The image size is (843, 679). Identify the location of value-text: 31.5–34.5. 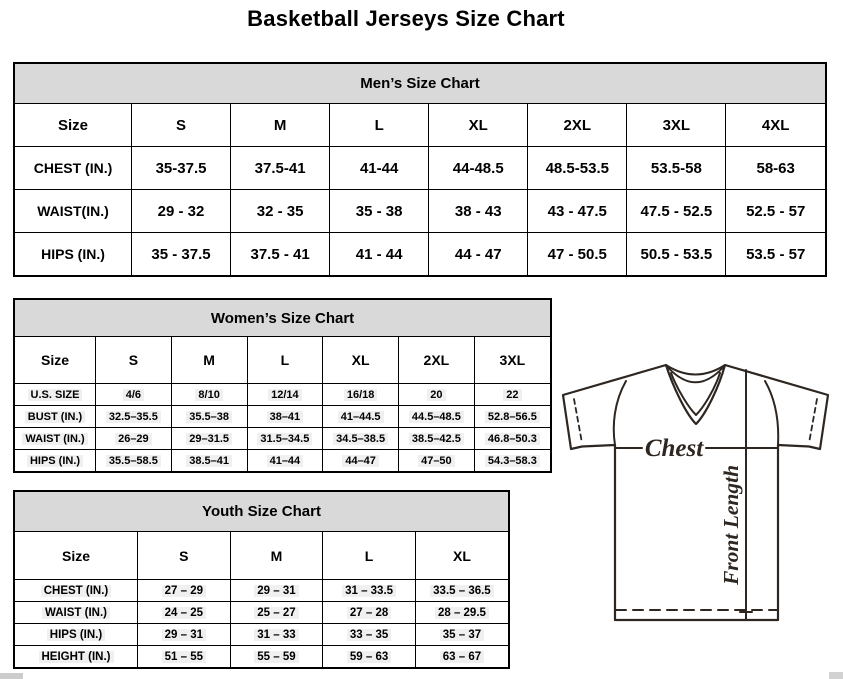
(285, 438).